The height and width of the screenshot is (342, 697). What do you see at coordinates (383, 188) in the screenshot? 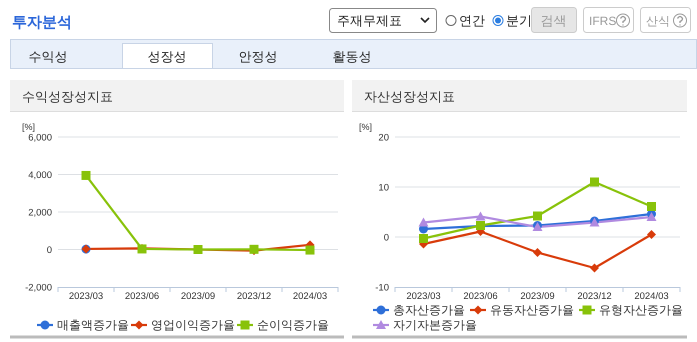
I see `y-tick-label: 10` at bounding box center [383, 188].